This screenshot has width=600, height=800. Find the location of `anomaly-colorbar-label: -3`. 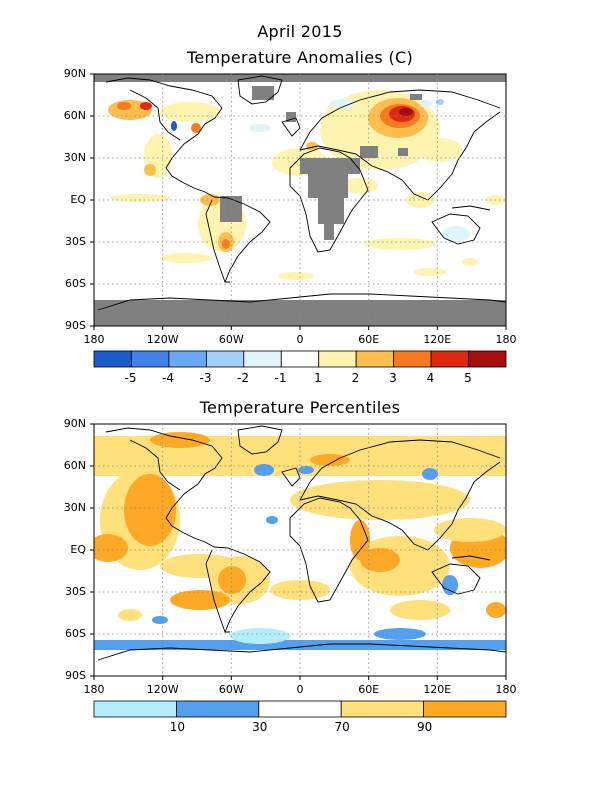

anomaly-colorbar-label: -3 is located at coordinates (205, 378).